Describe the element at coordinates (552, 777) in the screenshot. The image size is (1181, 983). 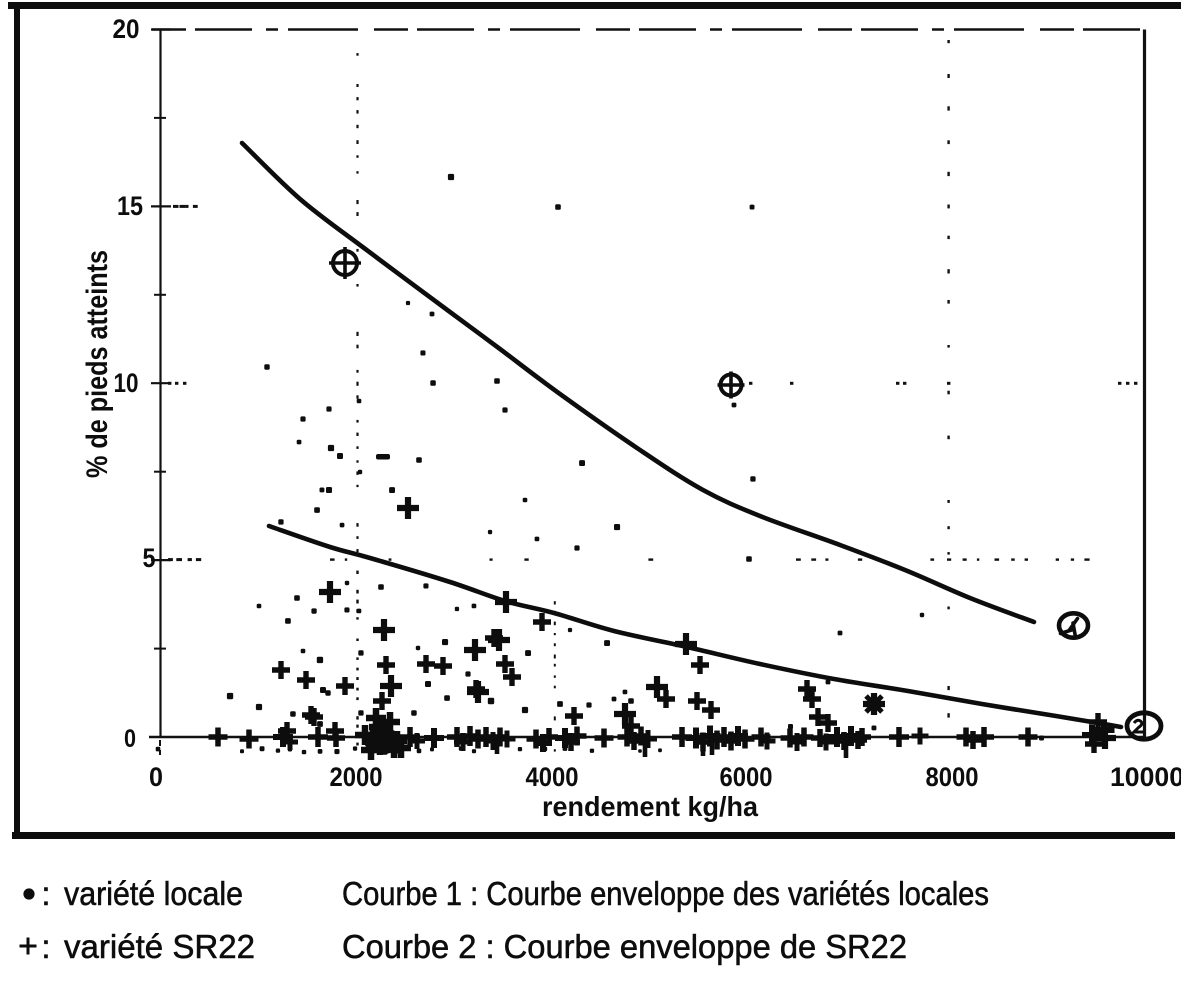
I see `svg-text: 4000` at that location.